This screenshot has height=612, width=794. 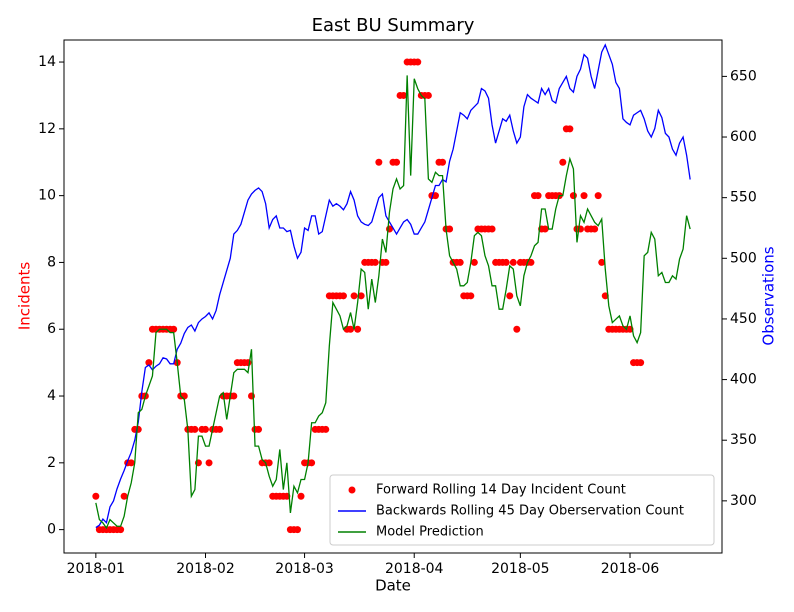 I want to click on x-axis-label: Date, so click(x=393, y=586).